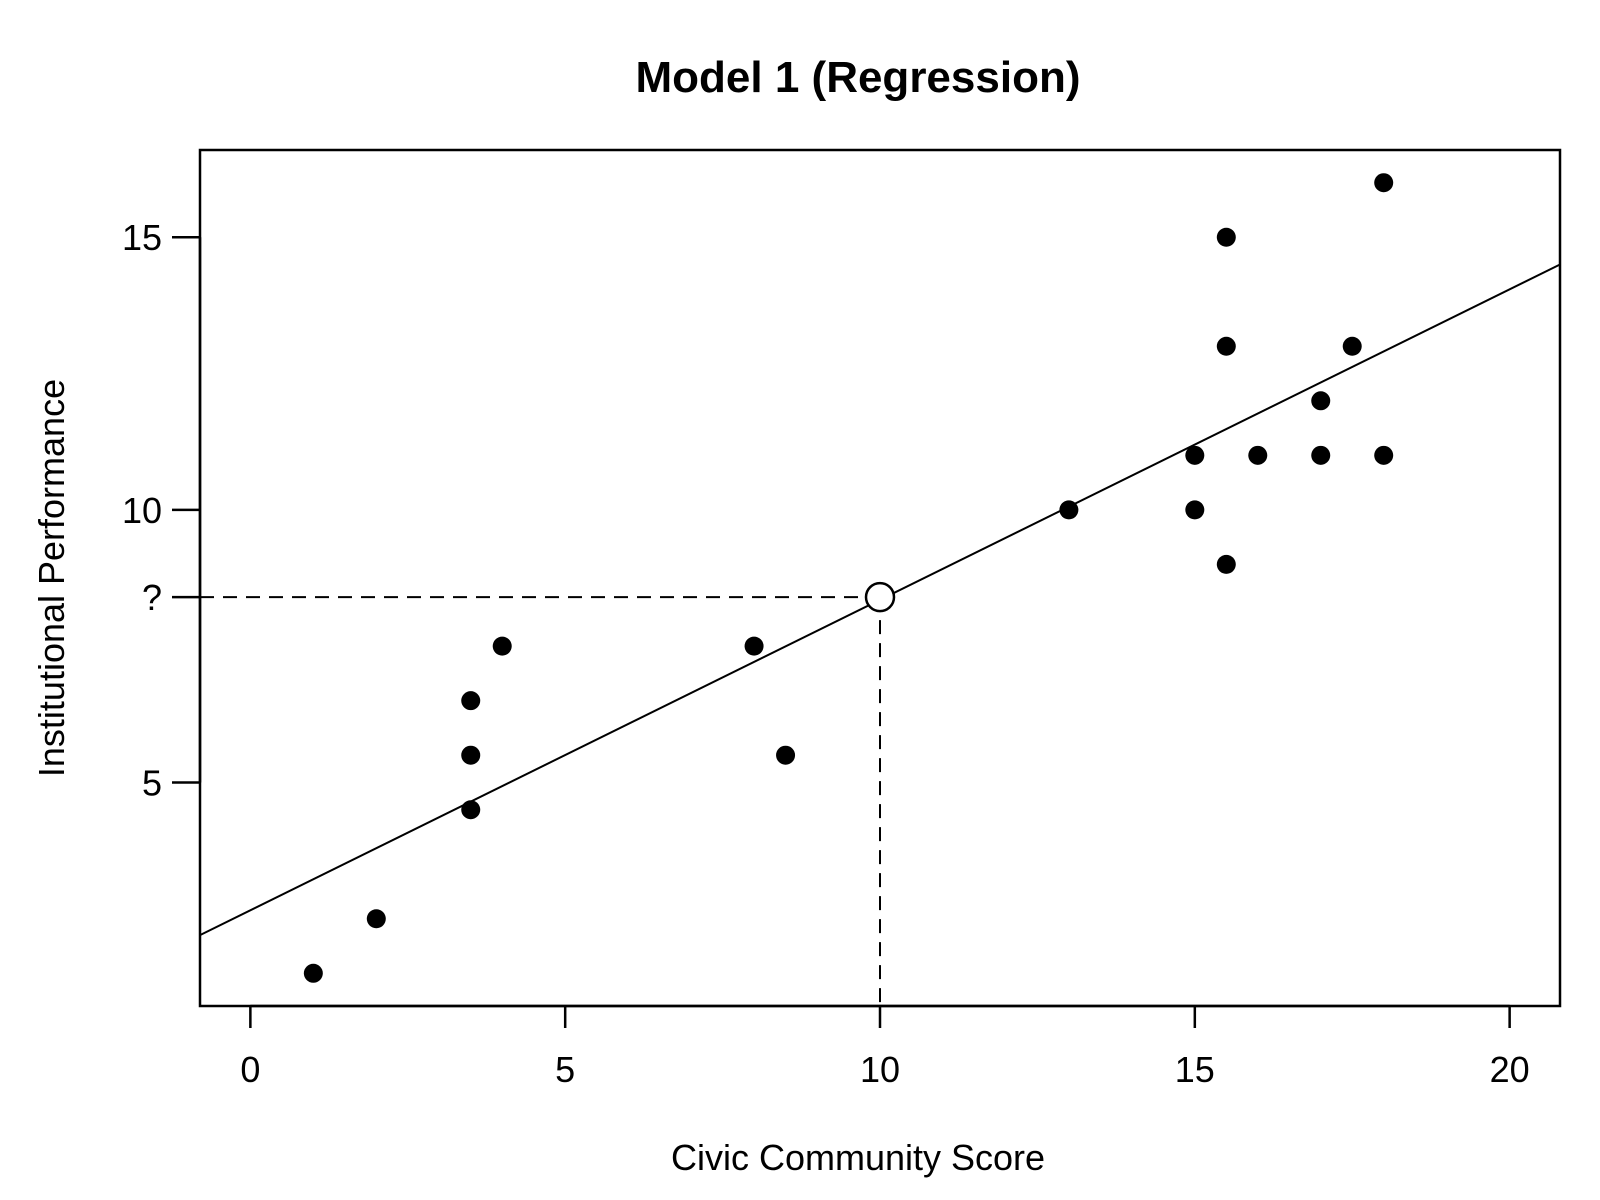 The width and height of the screenshot is (1600, 1200). Describe the element at coordinates (142, 510) in the screenshot. I see `y-tick-label: 10` at that location.